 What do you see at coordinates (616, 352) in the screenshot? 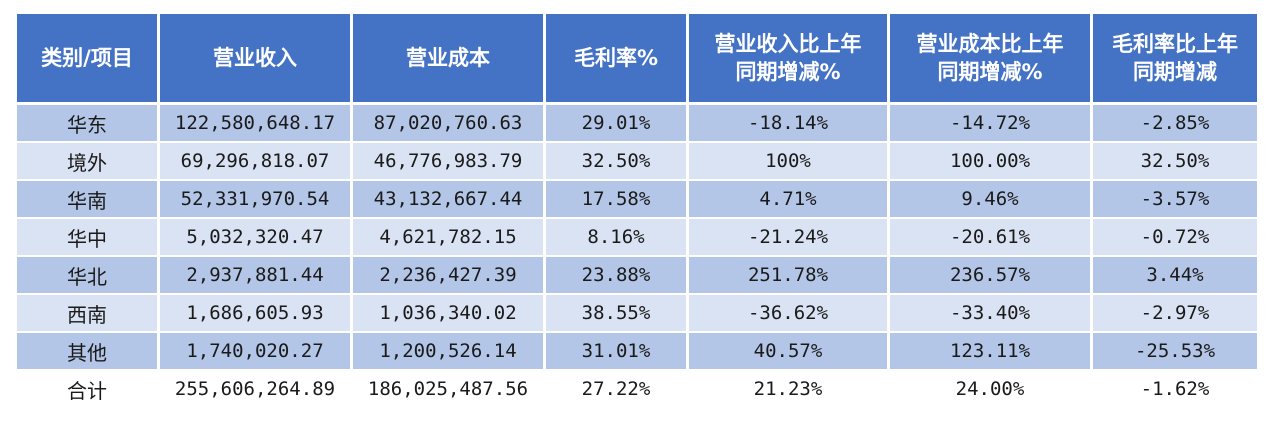
I see `cell-gross-margin: 31.01%` at bounding box center [616, 352].